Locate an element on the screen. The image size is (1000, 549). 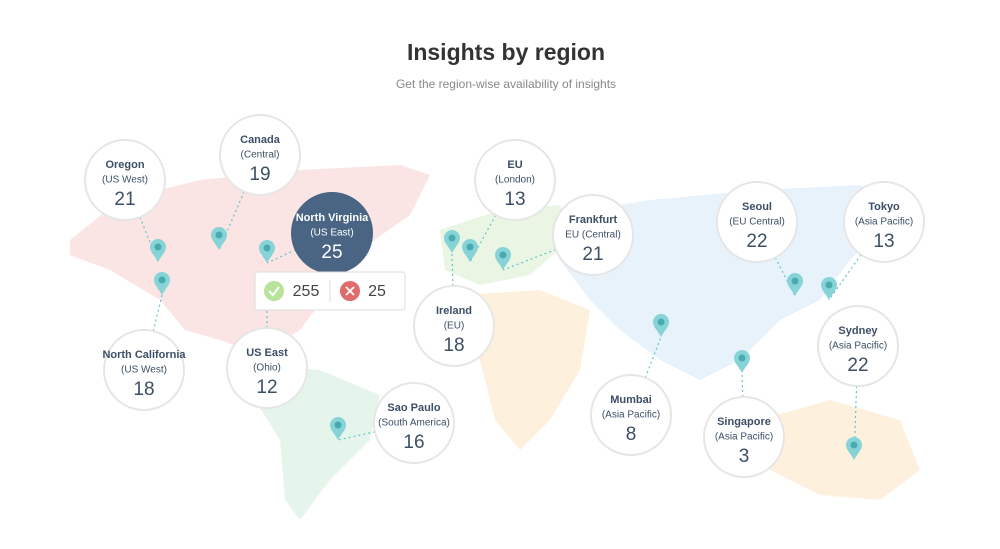
region-name: US East is located at coordinates (267, 353).